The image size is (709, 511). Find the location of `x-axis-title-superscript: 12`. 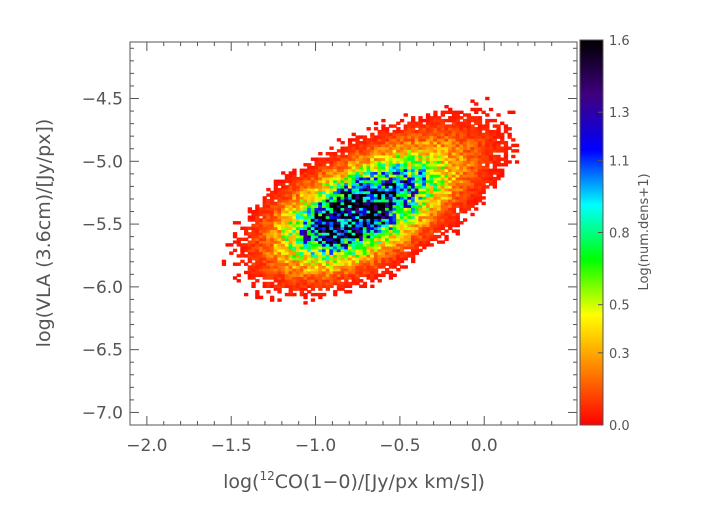

x-axis-title-superscript: 12 is located at coordinates (266, 476).